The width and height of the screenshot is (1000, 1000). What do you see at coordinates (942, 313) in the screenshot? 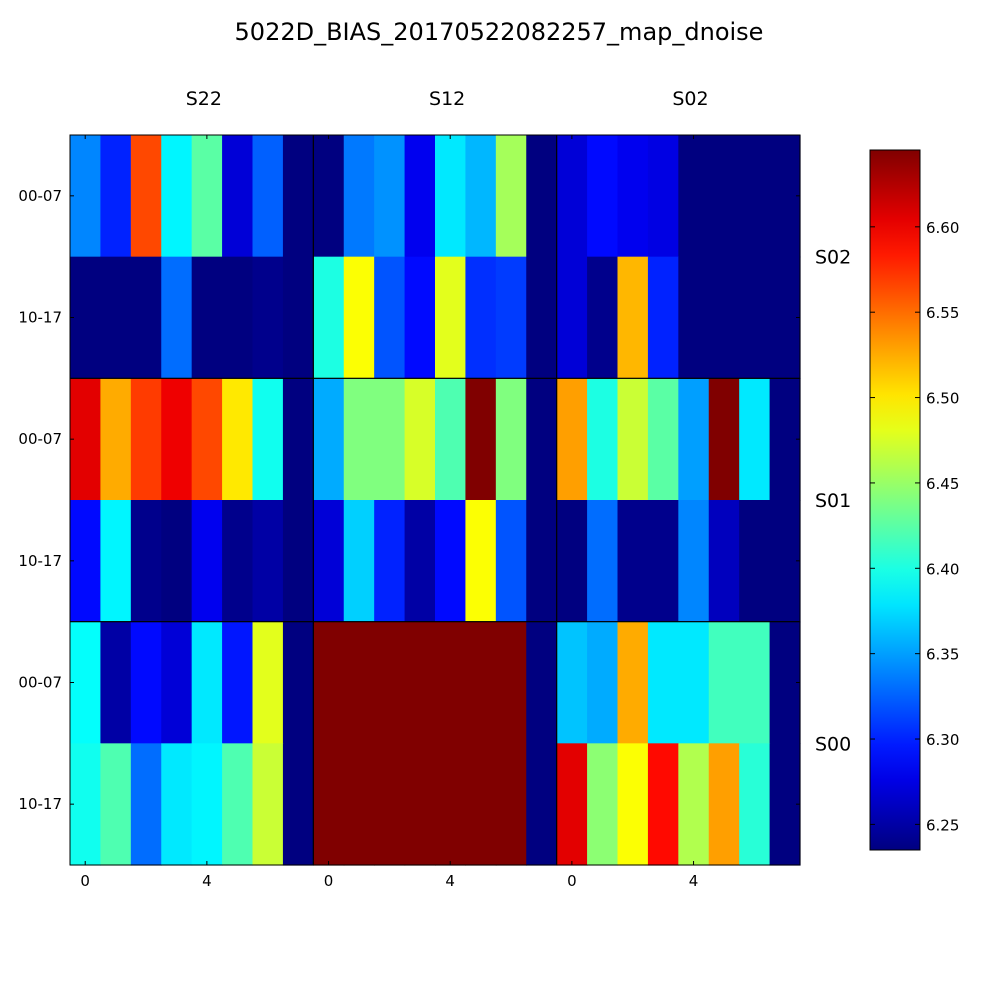
I see `colorbar-tick-label: 6.55` at bounding box center [942, 313].